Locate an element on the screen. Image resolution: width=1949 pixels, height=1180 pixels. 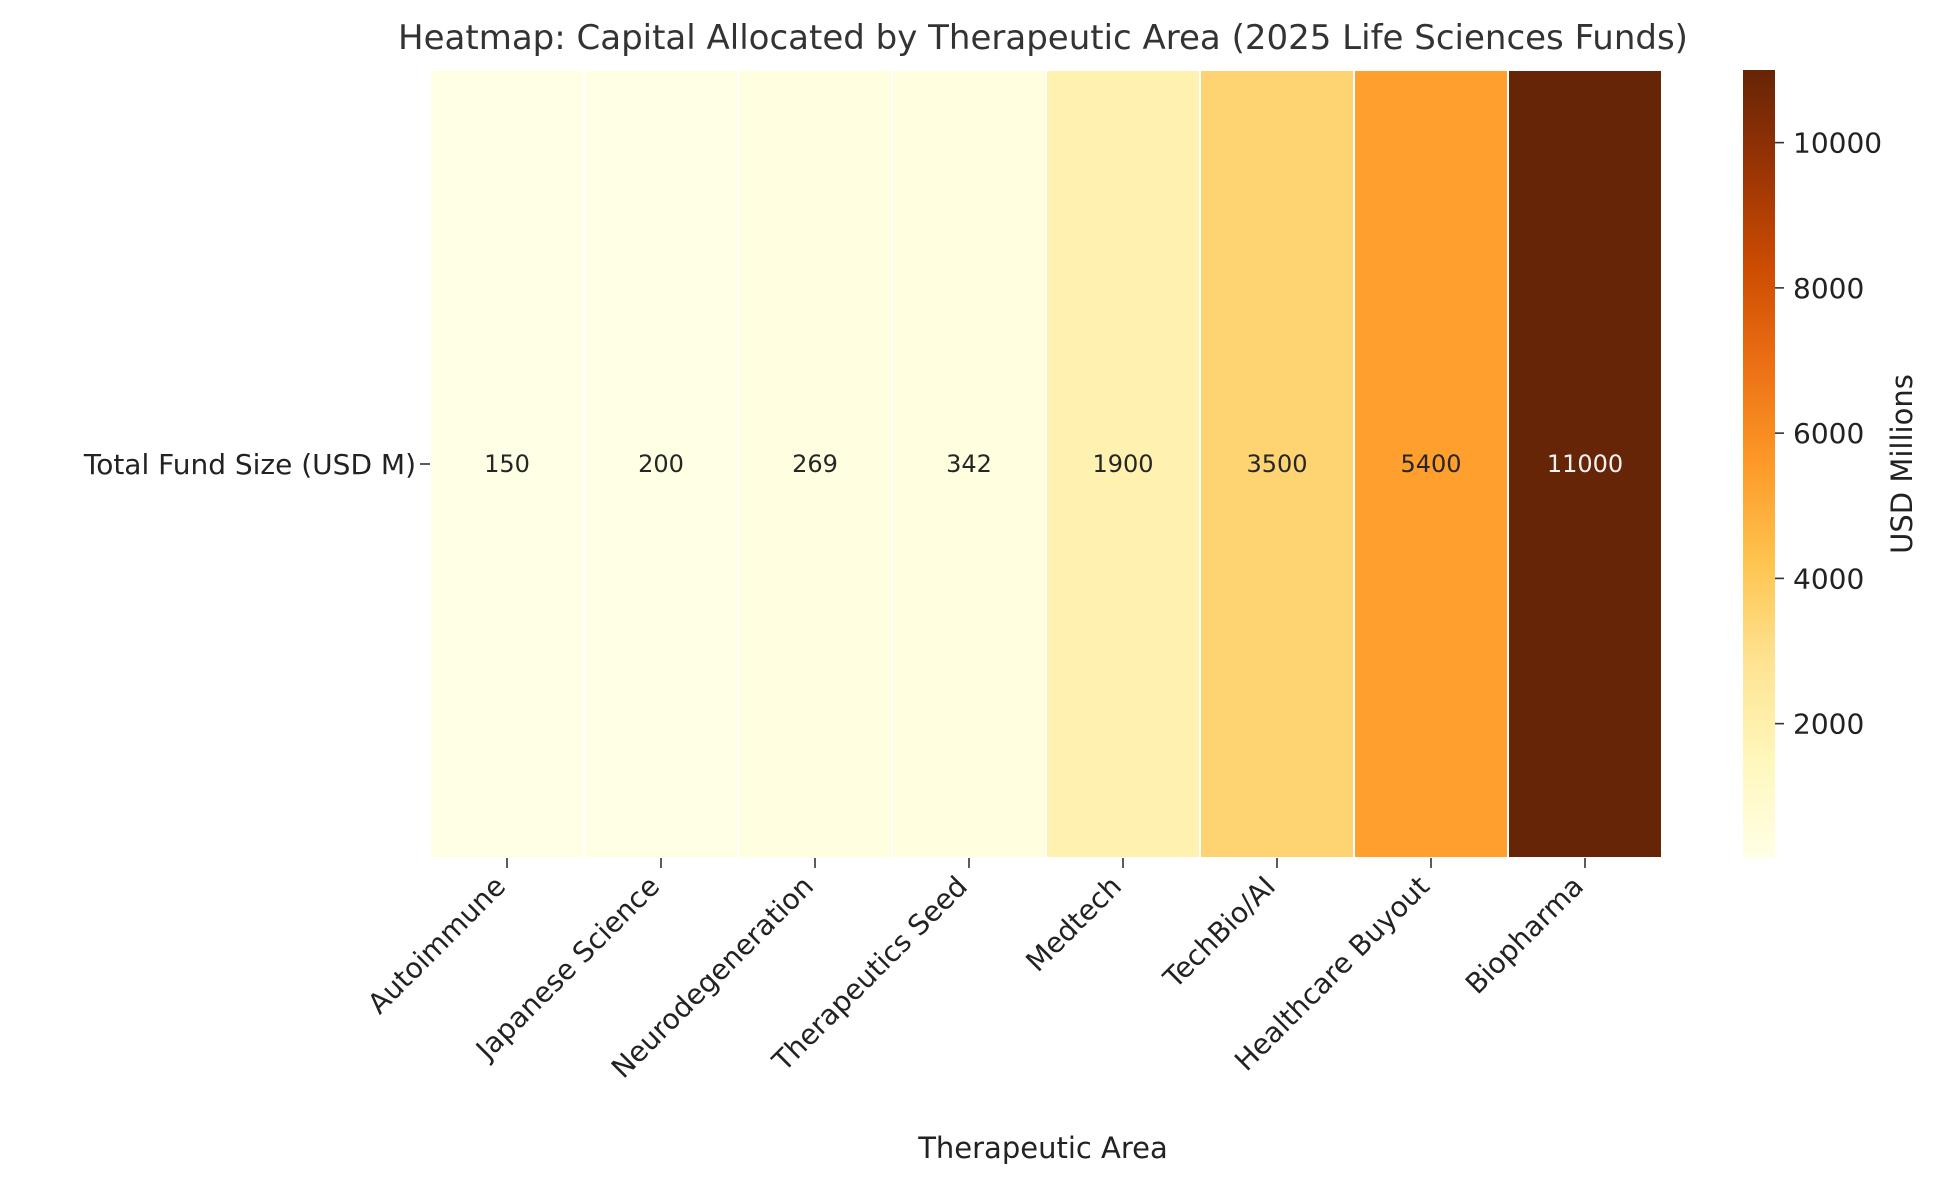
x-tick-label: Medtech is located at coordinates (1073, 924).